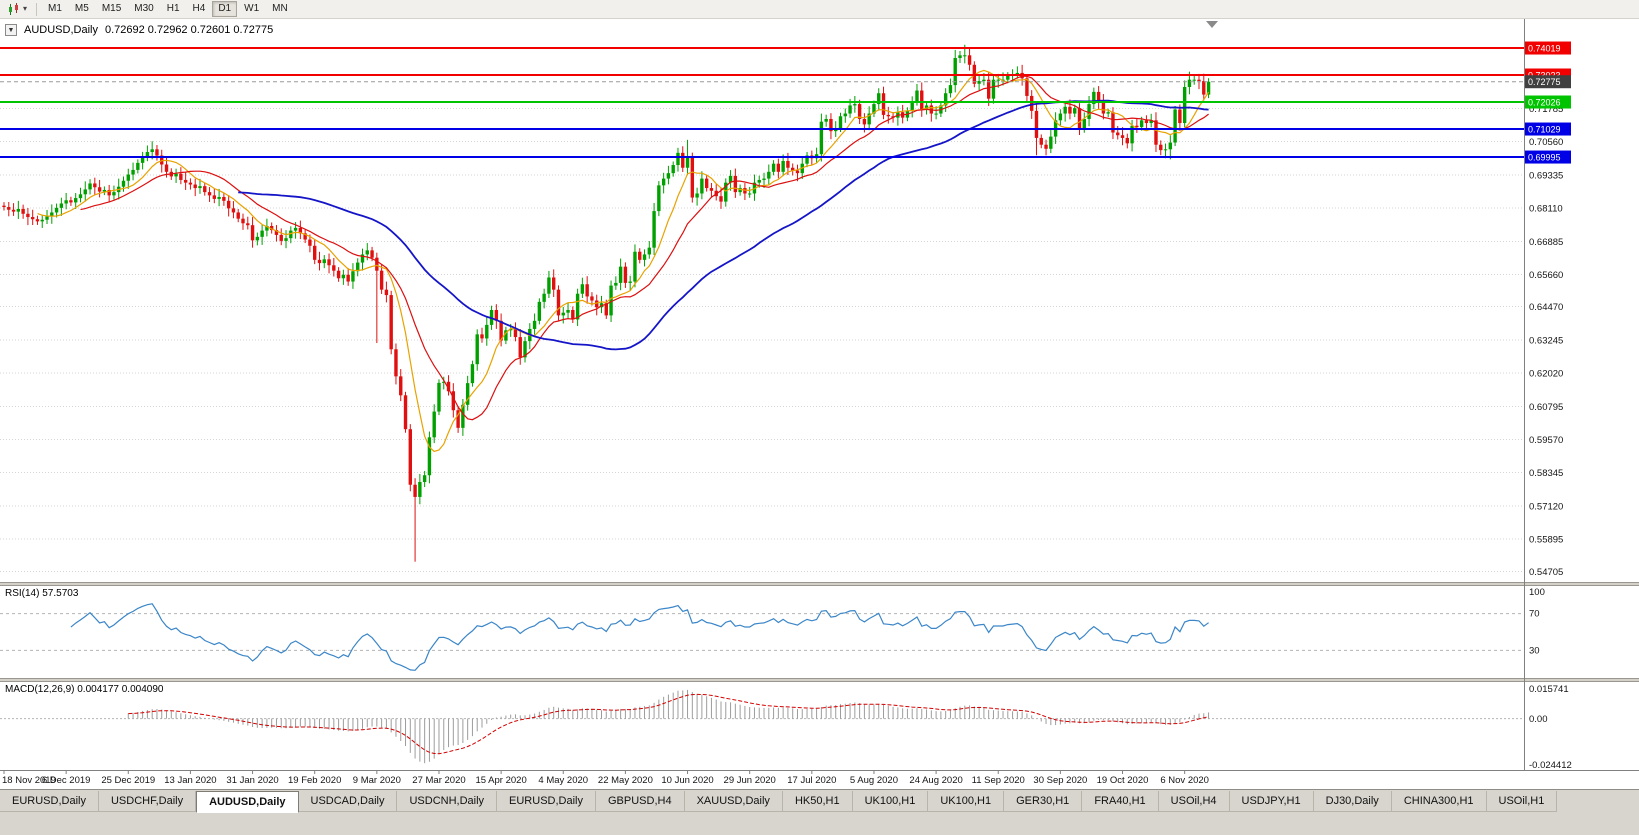 The width and height of the screenshot is (1639, 835). What do you see at coordinates (625, 780) in the screenshot?
I see `date-label: 22 May 2020` at bounding box center [625, 780].